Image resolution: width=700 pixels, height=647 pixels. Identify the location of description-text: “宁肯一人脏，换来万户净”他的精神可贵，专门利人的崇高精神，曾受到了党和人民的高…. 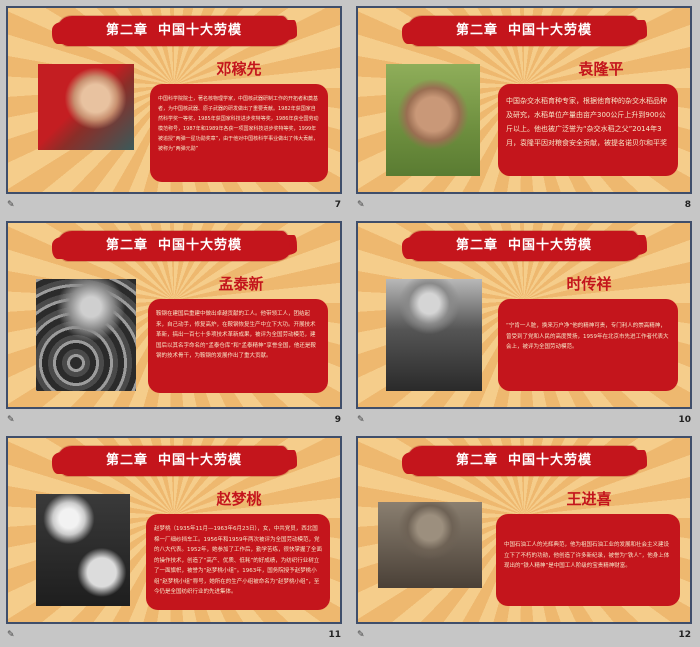
(587, 336).